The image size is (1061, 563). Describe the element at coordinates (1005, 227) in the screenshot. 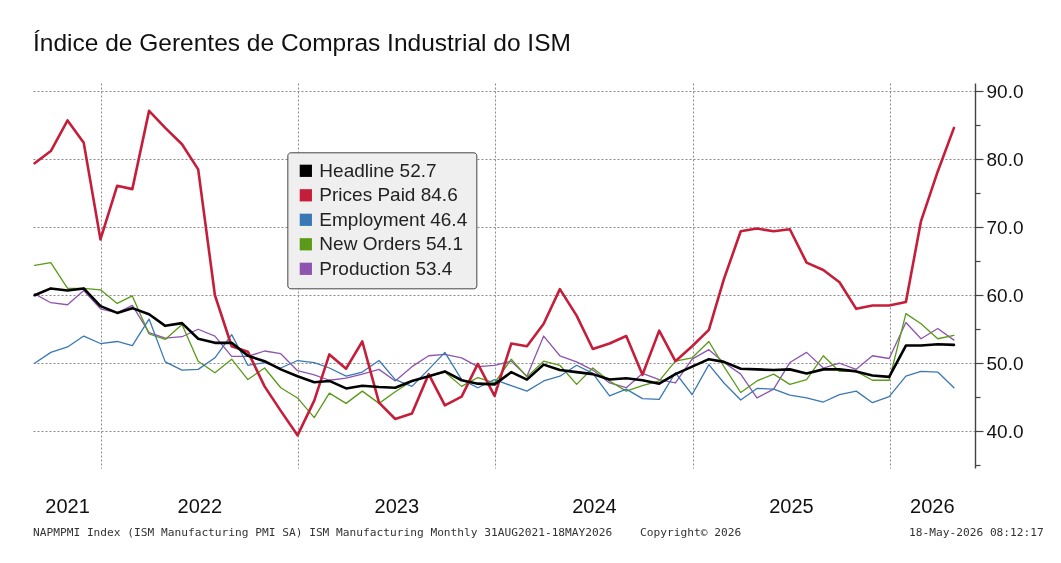

I see `y-tick-label: 70.0` at that location.